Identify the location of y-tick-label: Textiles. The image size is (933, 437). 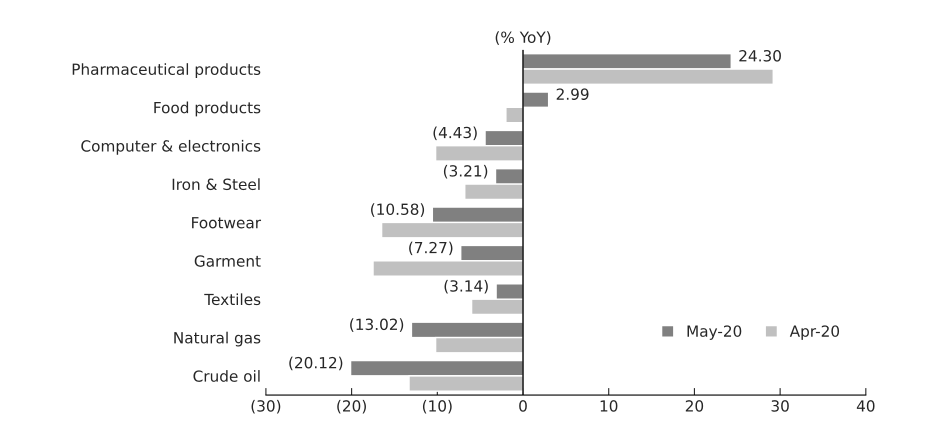
(232, 299).